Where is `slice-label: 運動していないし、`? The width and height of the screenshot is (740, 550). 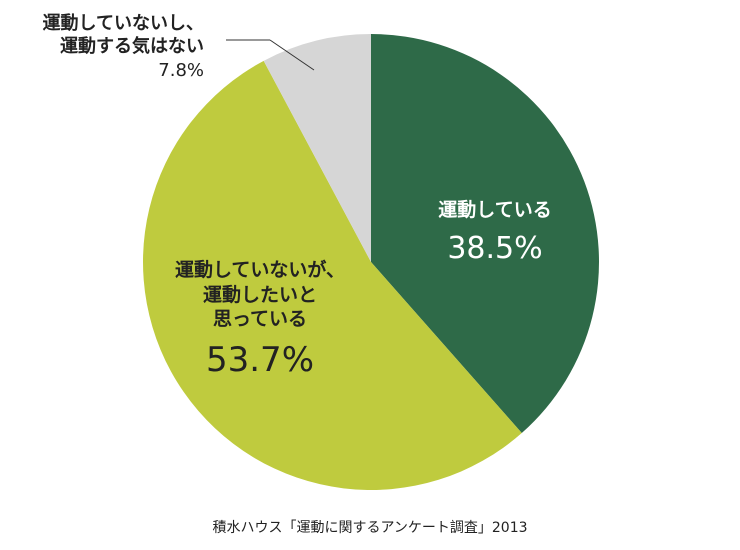
slice-label: 運動していないし、 is located at coordinates (123, 23).